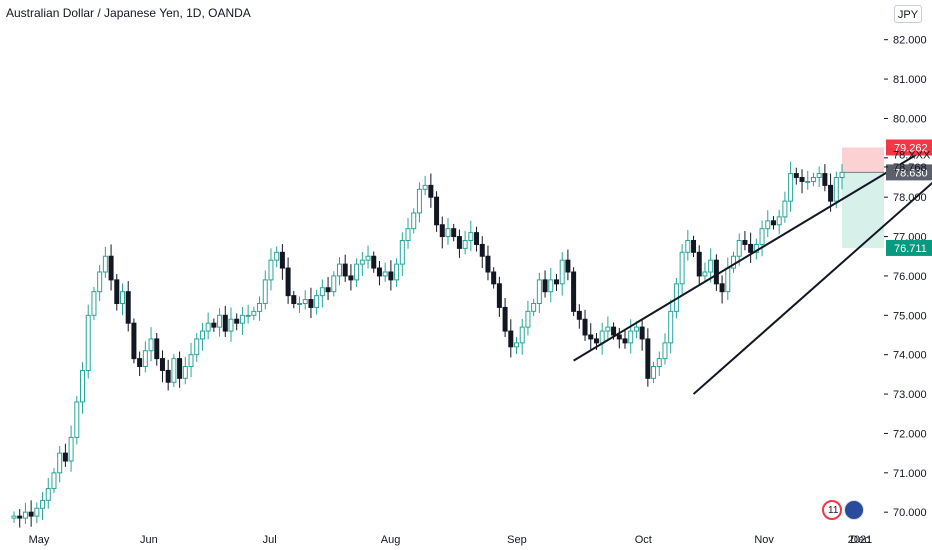 Image resolution: width=932 pixels, height=550 pixels. What do you see at coordinates (910, 80) in the screenshot?
I see `y-tick-label: 81.000` at bounding box center [910, 80].